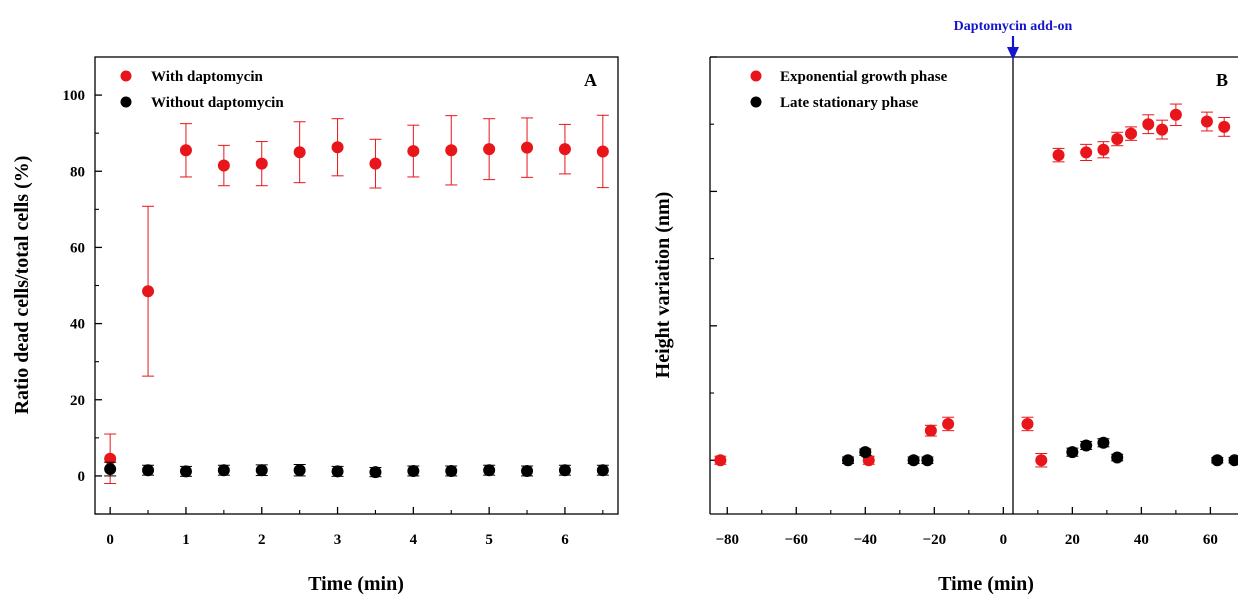  What do you see at coordinates (126, 76) in the screenshot?
I see `legend-marker-with-daptomycin` at bounding box center [126, 76].